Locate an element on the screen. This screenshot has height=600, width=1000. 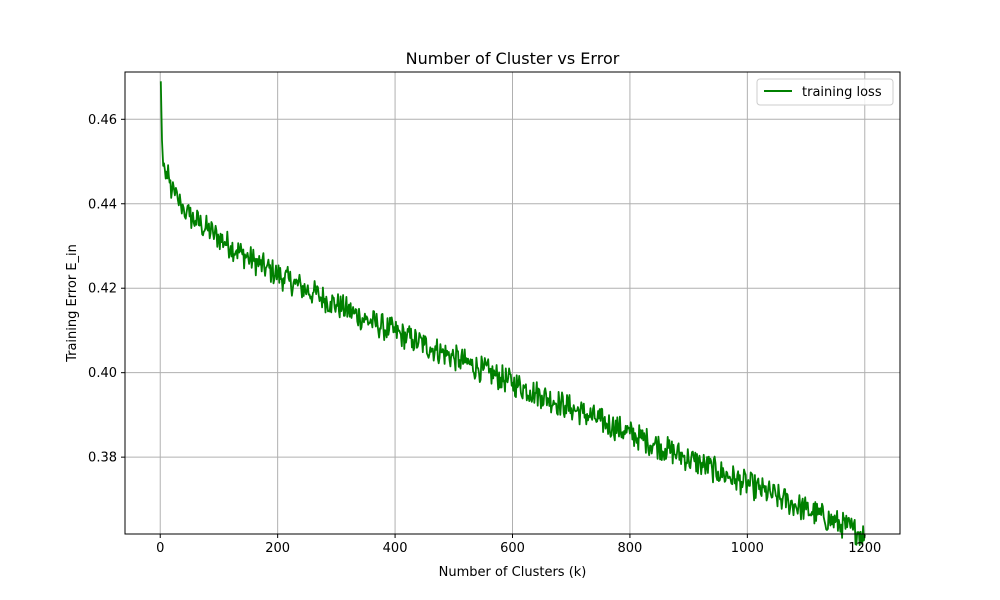
x-tick-label-800: 800 is located at coordinates (630, 548).